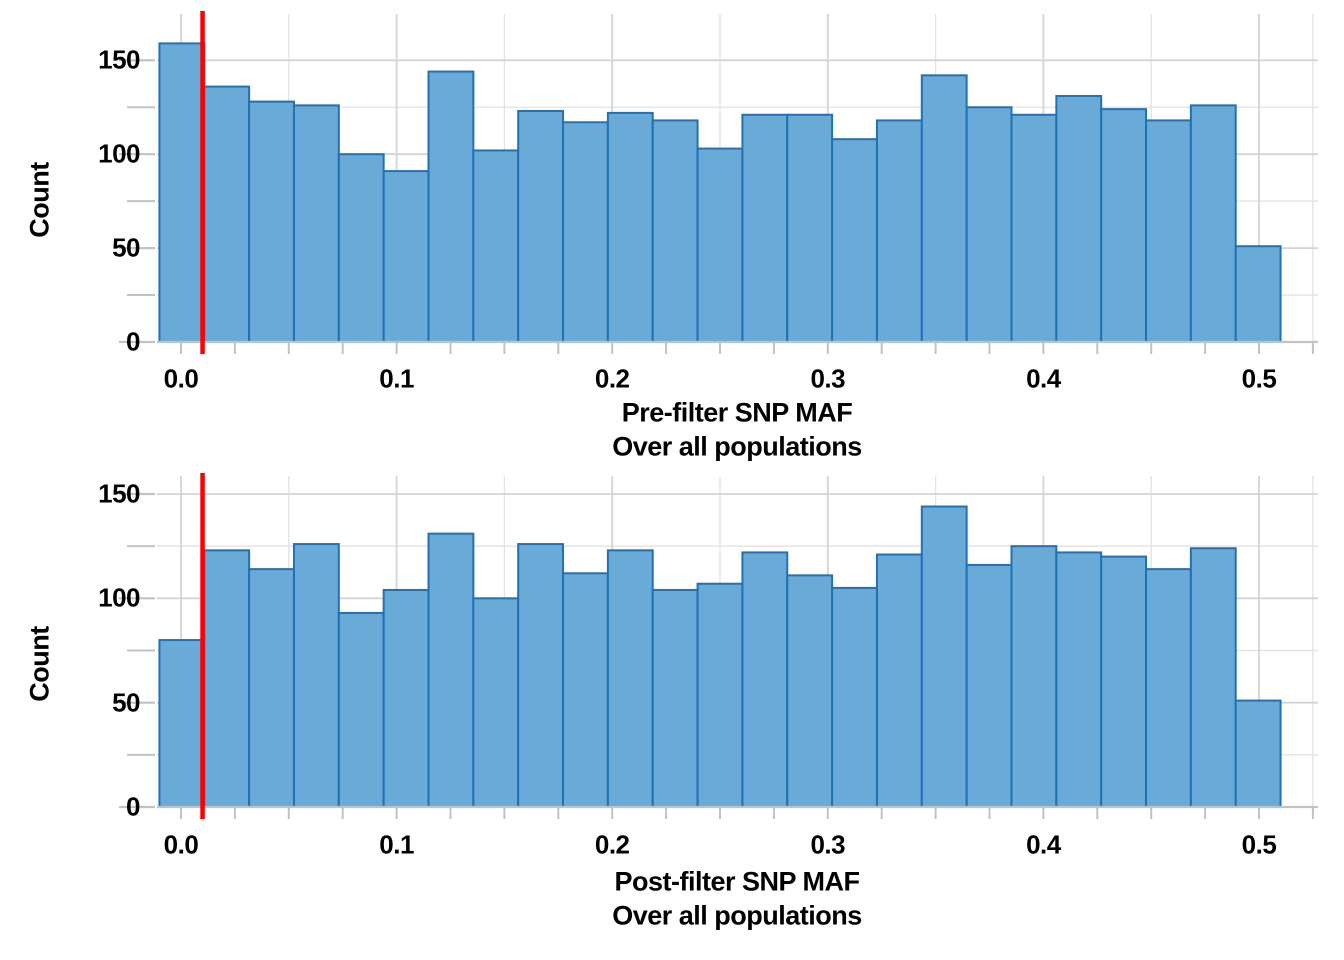 The height and width of the screenshot is (960, 1344). Describe the element at coordinates (39, 200) in the screenshot. I see `top-yaxis-title: Count` at that location.